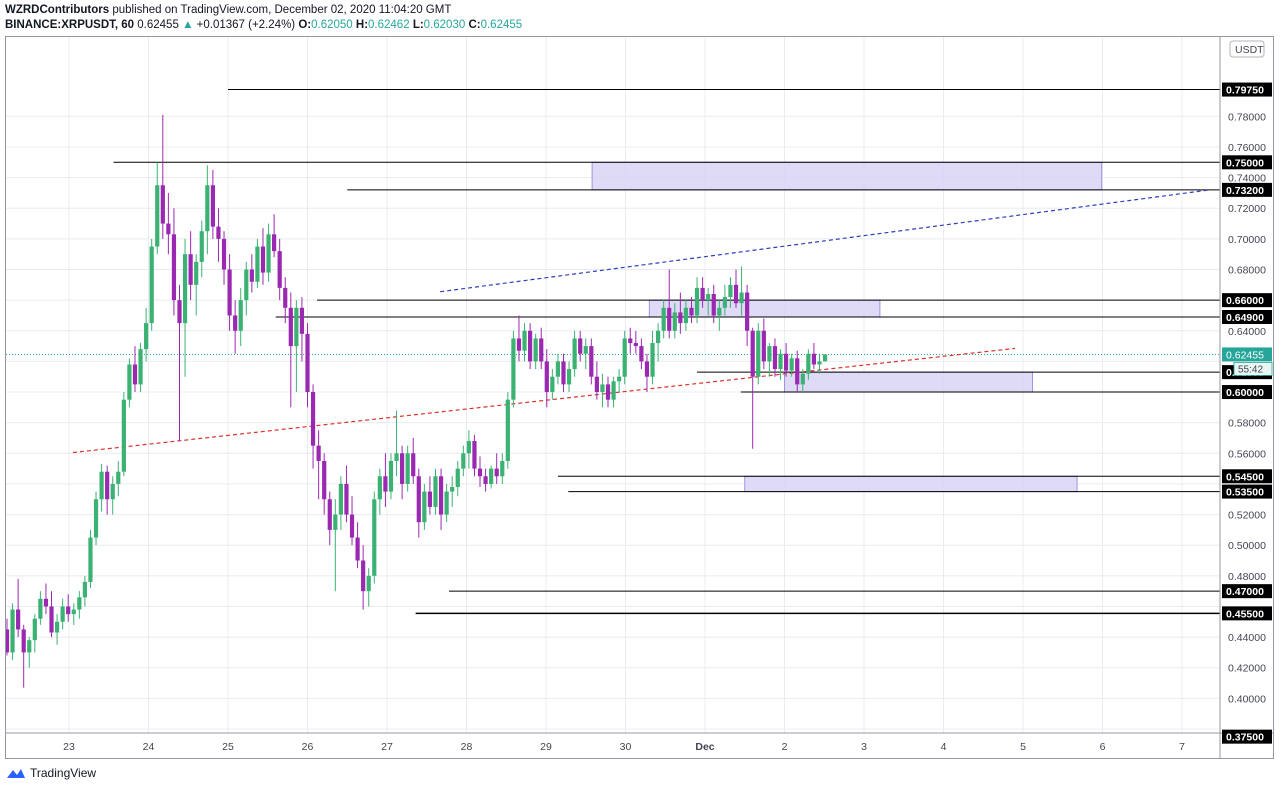  Describe the element at coordinates (1247, 117) in the screenshot. I see `y-tick-label: 0.78000` at that location.